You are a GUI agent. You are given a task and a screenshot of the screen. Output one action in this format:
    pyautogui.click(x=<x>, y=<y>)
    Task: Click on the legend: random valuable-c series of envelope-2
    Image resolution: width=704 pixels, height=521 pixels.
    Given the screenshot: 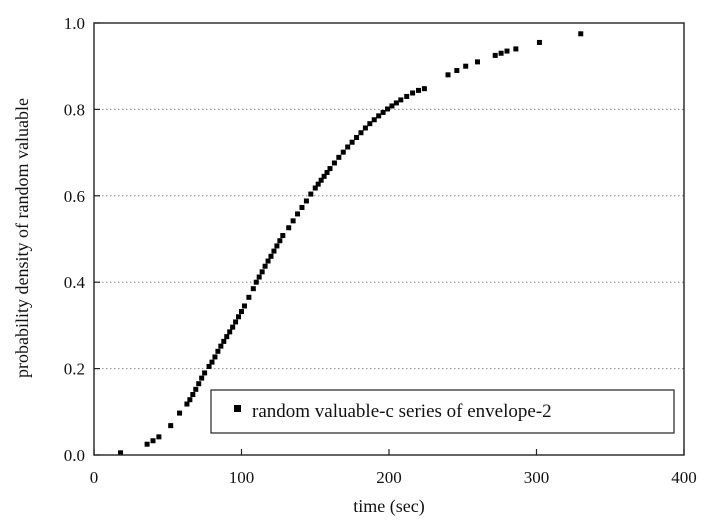 What is the action you would take?
    pyautogui.click(x=442, y=411)
    